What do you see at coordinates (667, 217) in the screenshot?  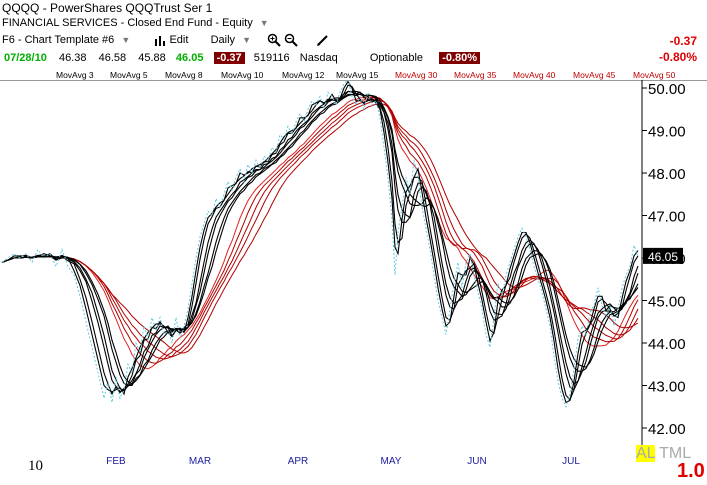 I see `y-tick-label: 47.00` at bounding box center [667, 217].